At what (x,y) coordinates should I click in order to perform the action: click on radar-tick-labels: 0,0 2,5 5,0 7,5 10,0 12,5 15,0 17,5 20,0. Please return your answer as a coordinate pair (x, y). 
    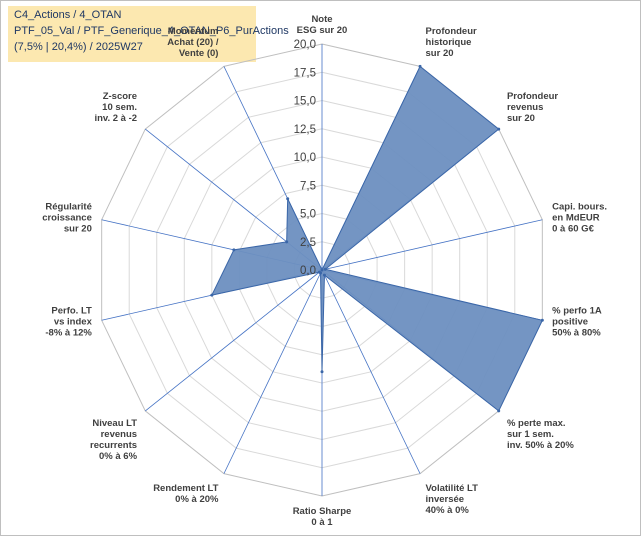
    Looking at the image, I should click on (305, 158).